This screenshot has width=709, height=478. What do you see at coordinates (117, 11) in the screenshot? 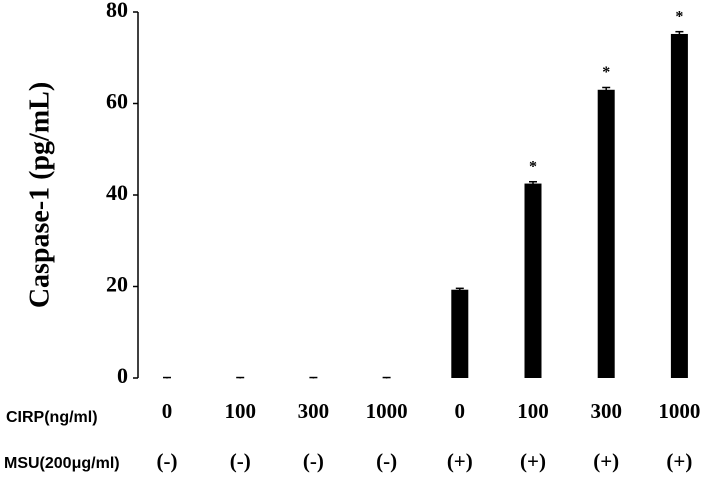
I see `y-tick-label: 80` at bounding box center [117, 11].